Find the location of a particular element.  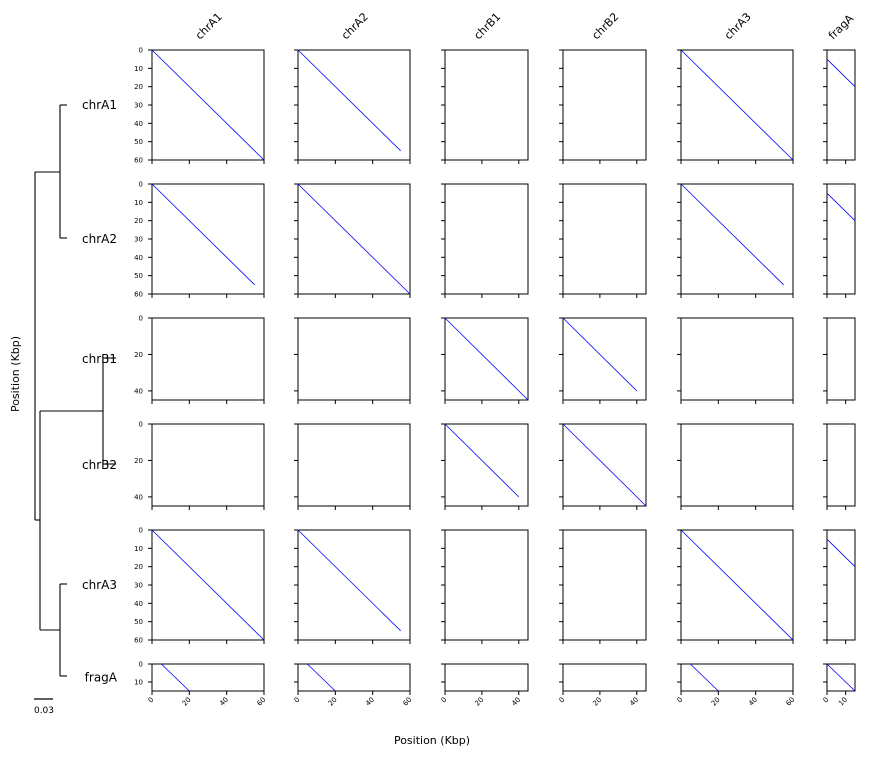

column-label-chrA2: chrA2 is located at coordinates (355, 26).